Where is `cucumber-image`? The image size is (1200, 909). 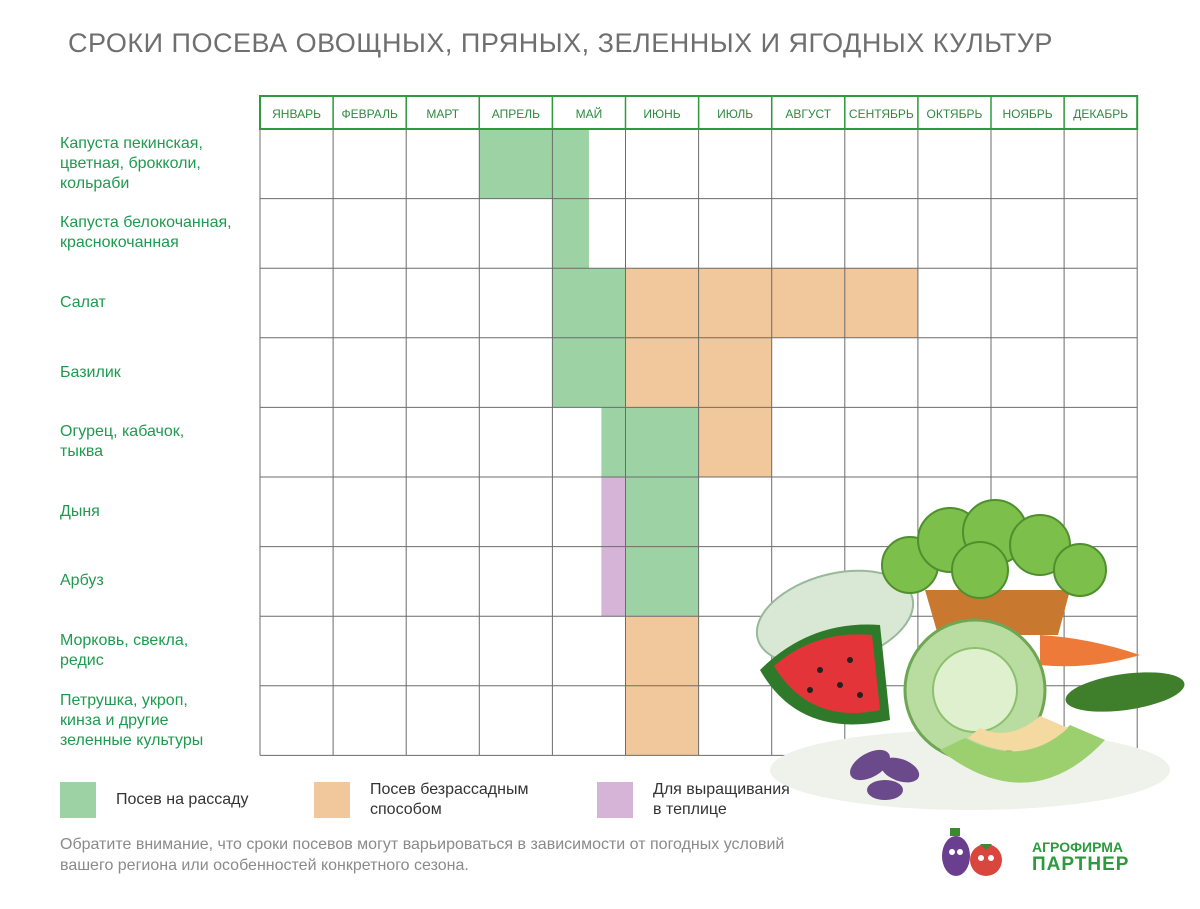
cucumber-image is located at coordinates (1125, 692).